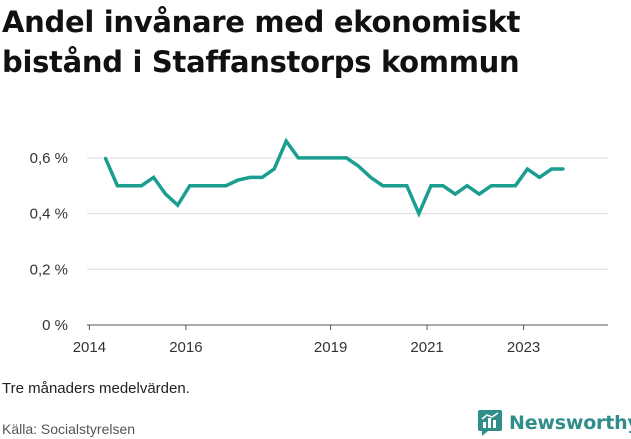 Image resolution: width=631 pixels, height=439 pixels. I want to click on newsworthy-logo-icon, so click(490, 423).